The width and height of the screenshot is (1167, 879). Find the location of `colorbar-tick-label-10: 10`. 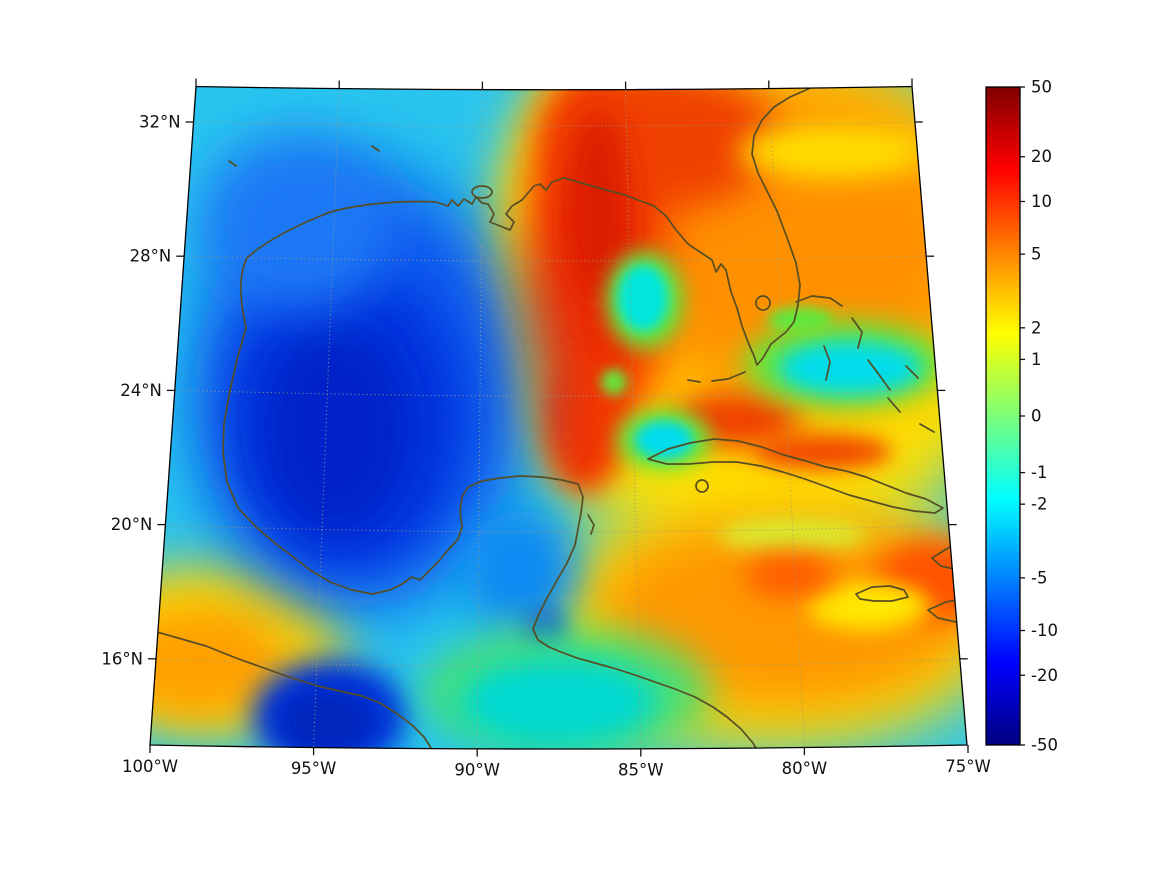

colorbar-tick-label-10: 10 is located at coordinates (1041, 201).